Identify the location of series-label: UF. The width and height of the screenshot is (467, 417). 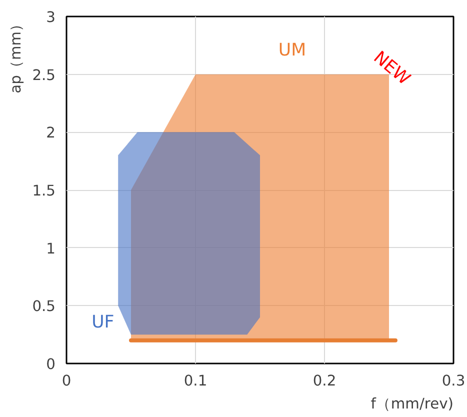
(103, 322).